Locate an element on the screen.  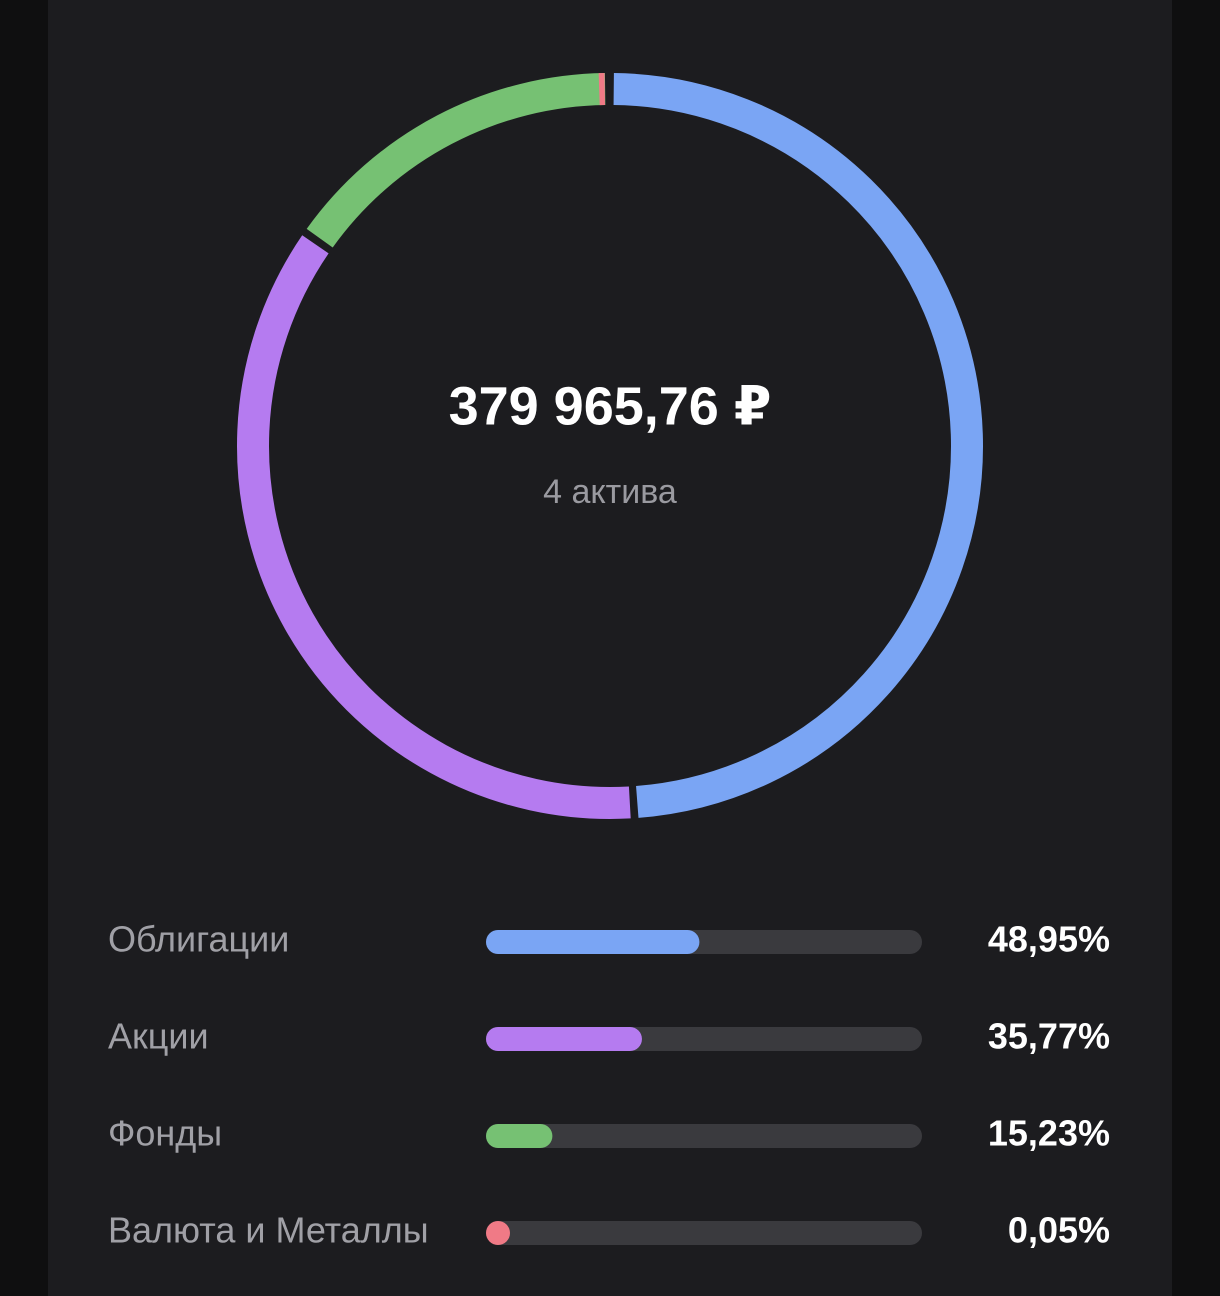
asset-count: 4 актива is located at coordinates (610, 492).